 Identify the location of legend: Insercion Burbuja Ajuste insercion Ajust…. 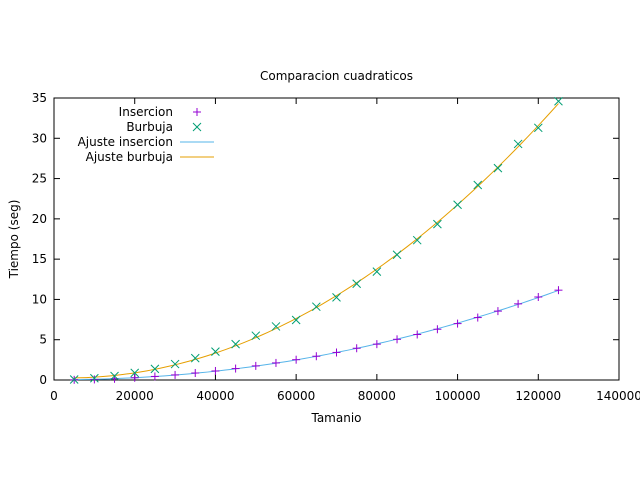
(146, 134).